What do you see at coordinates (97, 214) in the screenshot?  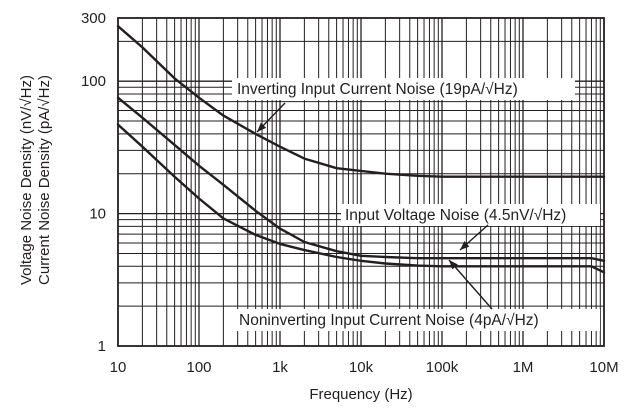 I see `y-tick-label: 10` at bounding box center [97, 214].